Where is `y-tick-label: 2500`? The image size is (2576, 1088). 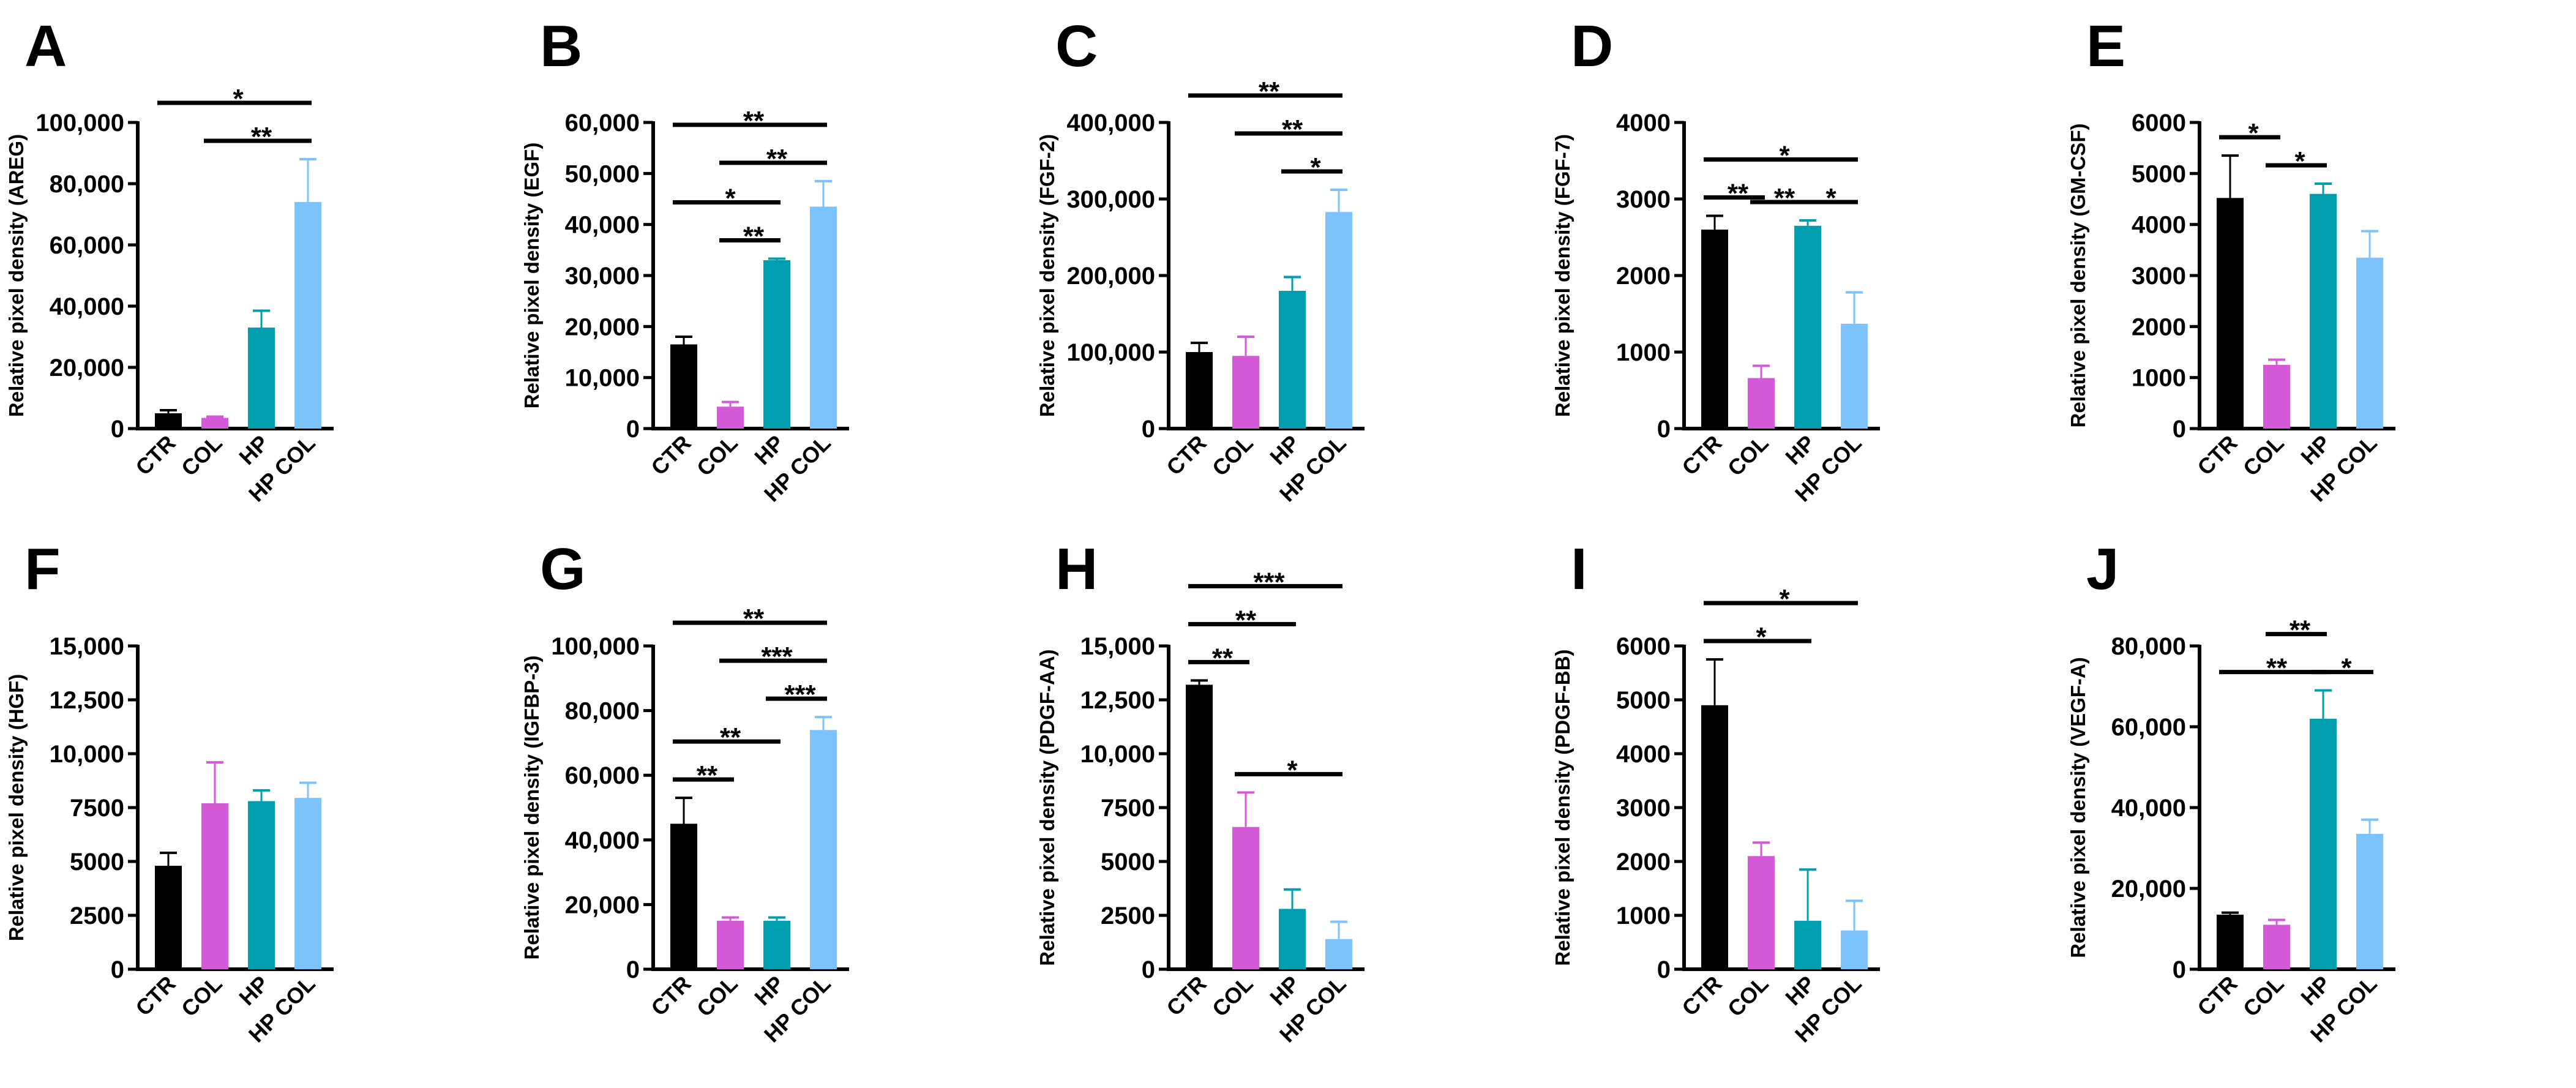
y-tick-label: 2500 is located at coordinates (97, 915).